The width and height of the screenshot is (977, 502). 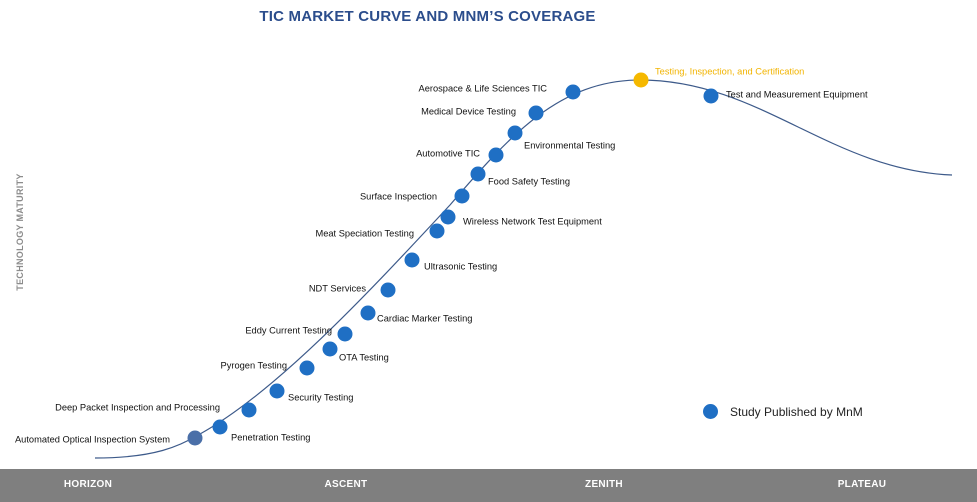 I want to click on point-meat-speciation-testing, so click(x=437, y=231).